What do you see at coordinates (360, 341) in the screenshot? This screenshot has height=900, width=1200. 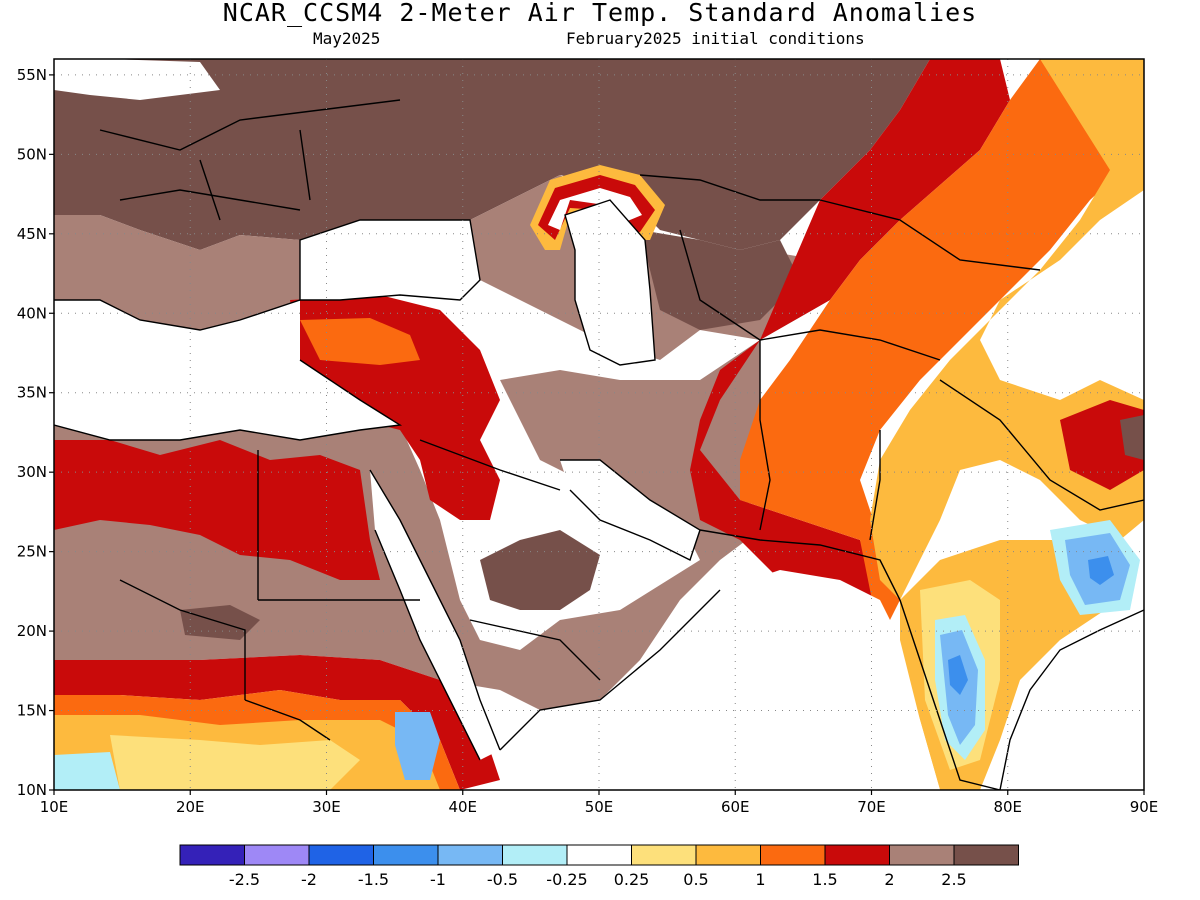 I see `anomaly-area-turkey-orange` at bounding box center [360, 341].